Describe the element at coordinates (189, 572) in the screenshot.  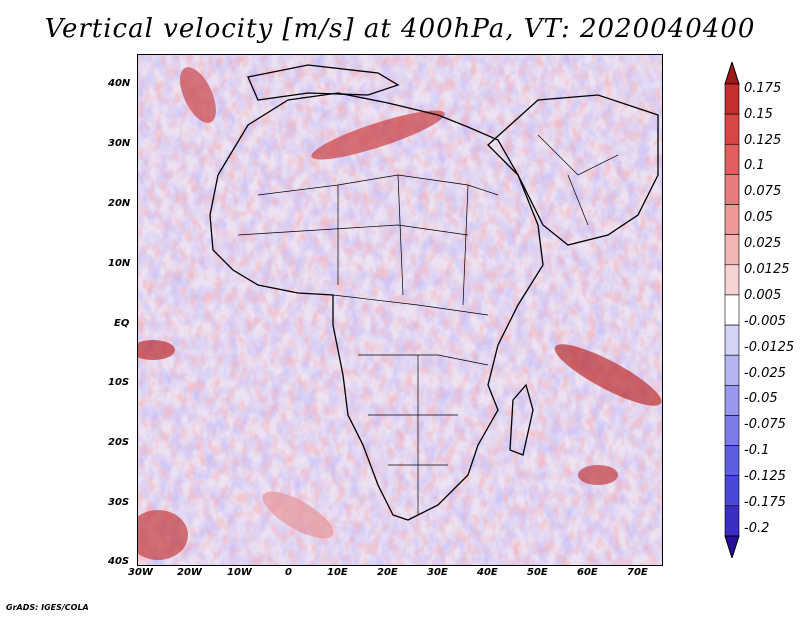
I see `lon-tick-label: 20W` at that location.